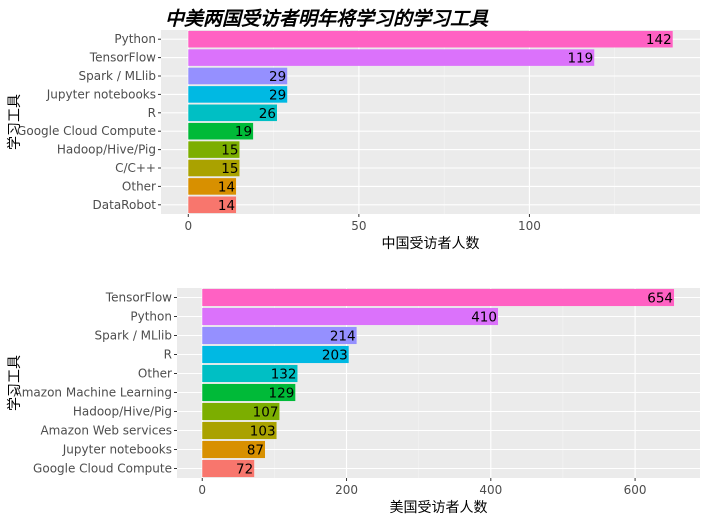 Image resolution: width=703 pixels, height=520 pixels. Describe the element at coordinates (93, 393) in the screenshot. I see `category-label: Amazon Machine Learning` at that location.